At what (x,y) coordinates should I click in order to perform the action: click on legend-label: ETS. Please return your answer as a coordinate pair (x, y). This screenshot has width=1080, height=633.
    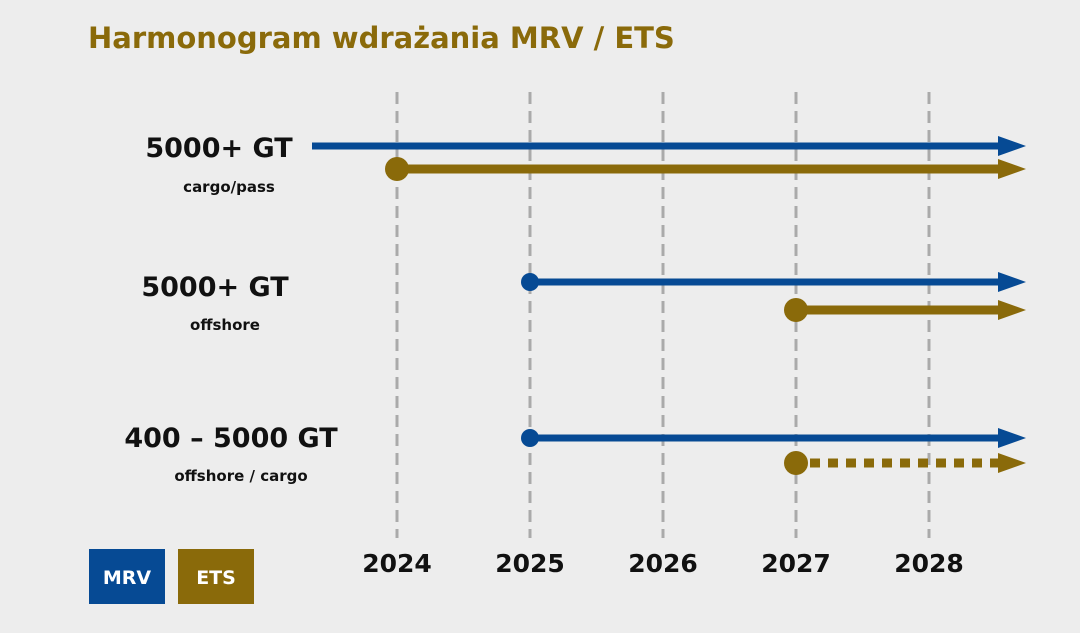
    Looking at the image, I should click on (216, 578).